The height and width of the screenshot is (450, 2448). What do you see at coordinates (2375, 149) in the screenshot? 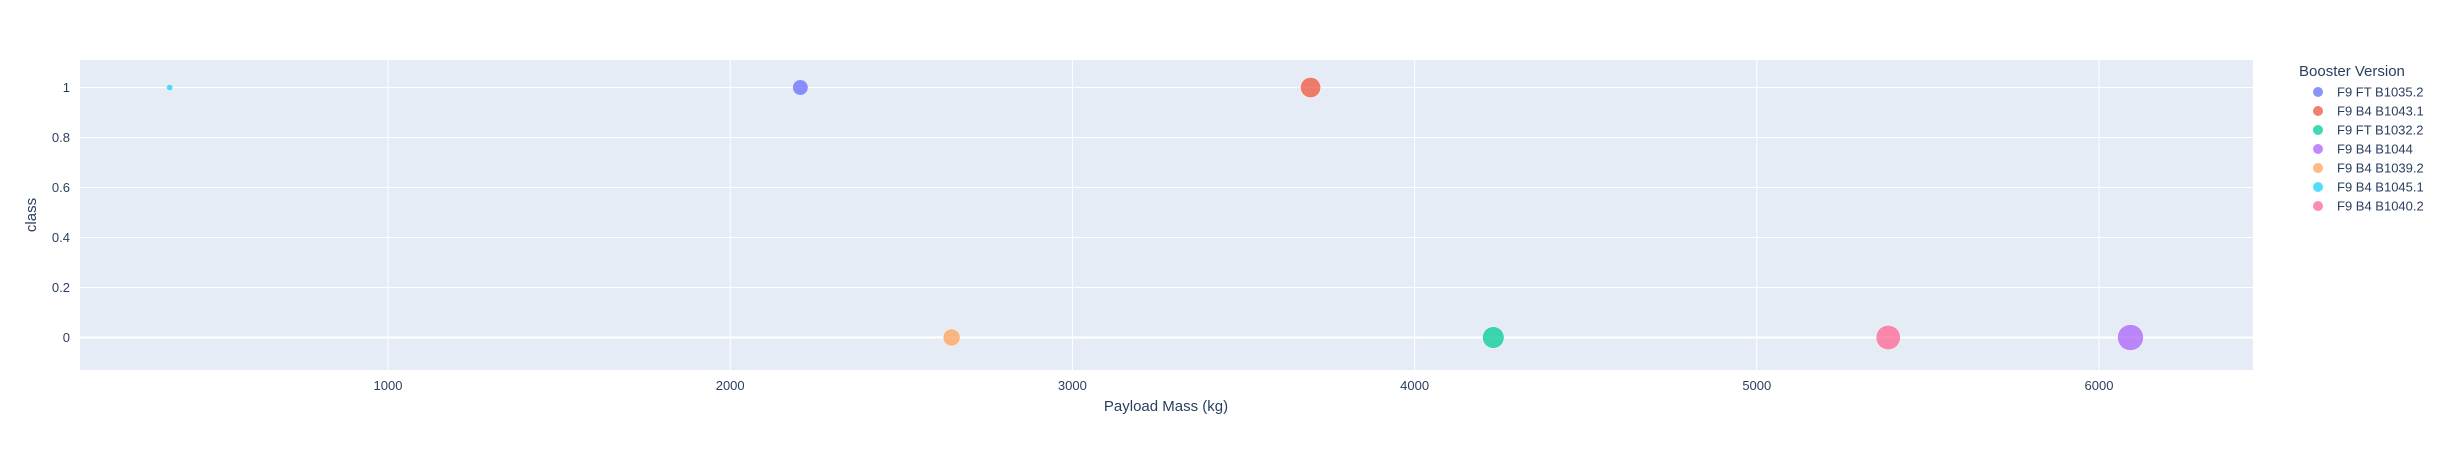
I see `legend-item-label: F9 B4 B1044` at bounding box center [2375, 149].